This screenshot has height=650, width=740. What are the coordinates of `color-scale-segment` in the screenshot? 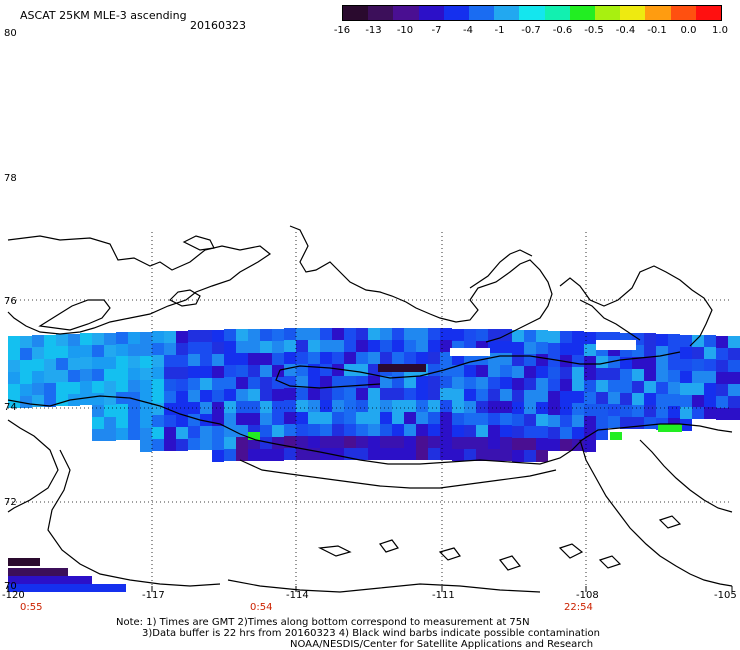 It's located at (431, 13).